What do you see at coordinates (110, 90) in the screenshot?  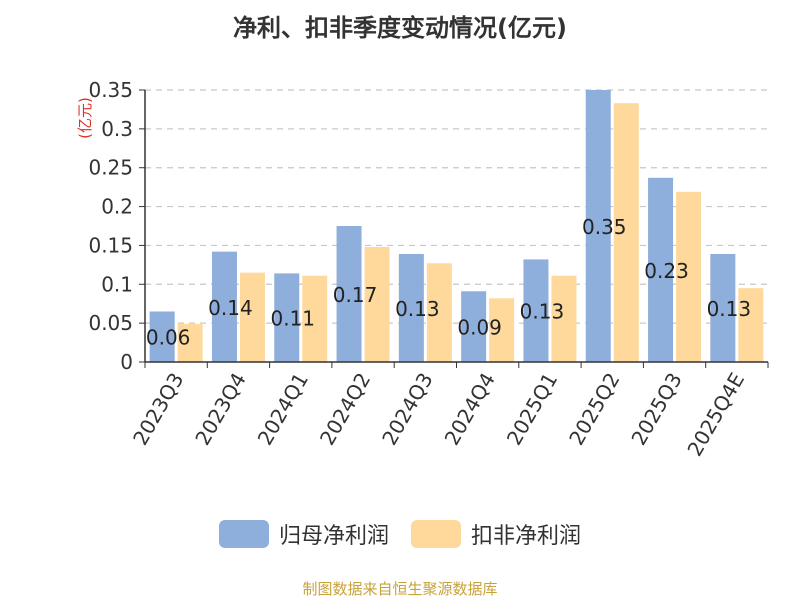 I see `y-tick-label: 0.35` at bounding box center [110, 90].